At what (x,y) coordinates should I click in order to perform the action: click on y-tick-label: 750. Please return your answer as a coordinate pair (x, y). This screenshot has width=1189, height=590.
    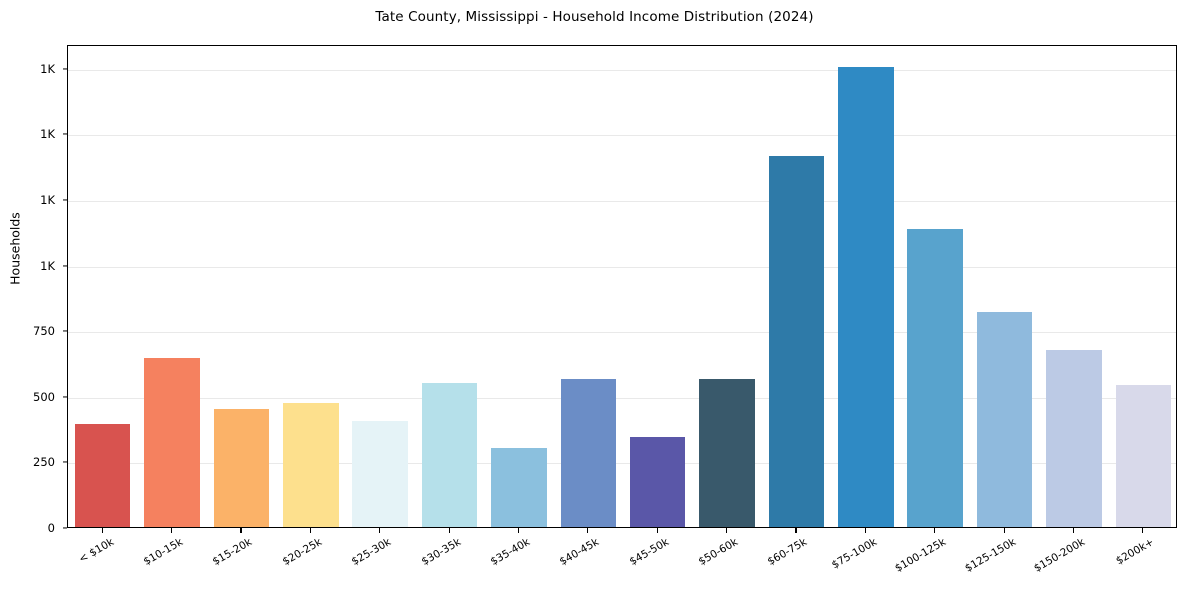
    Looking at the image, I should click on (44, 331).